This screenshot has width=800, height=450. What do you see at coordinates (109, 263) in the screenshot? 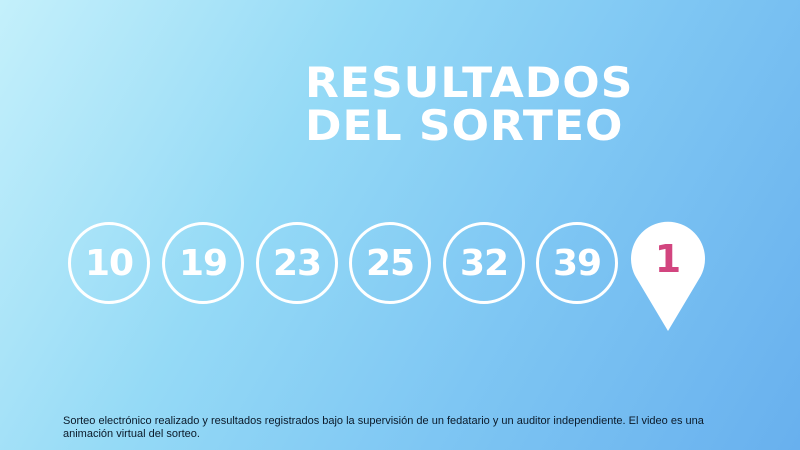
I see `result-ball: 10` at bounding box center [109, 263].